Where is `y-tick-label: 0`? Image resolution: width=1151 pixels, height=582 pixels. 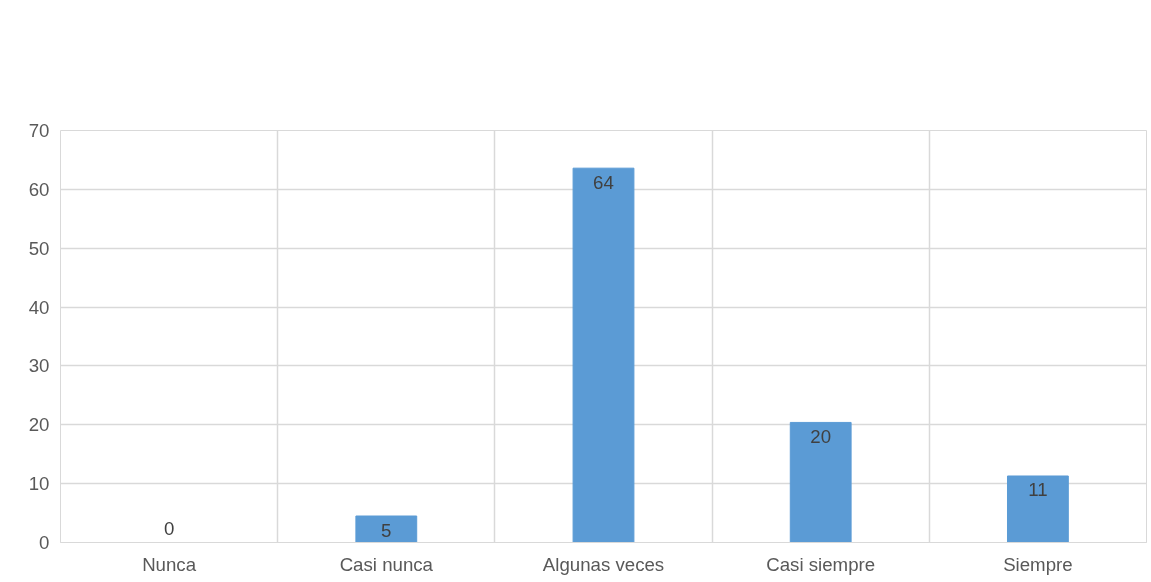 y-tick-label: 0 is located at coordinates (44, 542).